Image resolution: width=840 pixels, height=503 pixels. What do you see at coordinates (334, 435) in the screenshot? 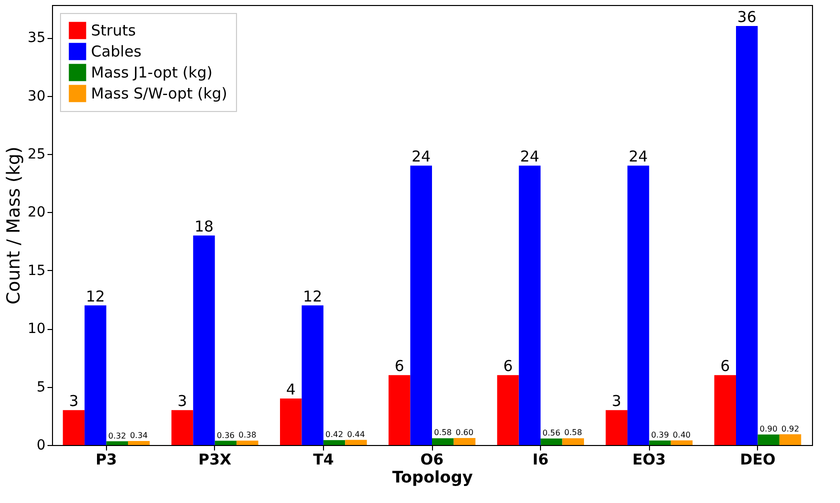
I see `data-label: 0.42` at bounding box center [334, 435].